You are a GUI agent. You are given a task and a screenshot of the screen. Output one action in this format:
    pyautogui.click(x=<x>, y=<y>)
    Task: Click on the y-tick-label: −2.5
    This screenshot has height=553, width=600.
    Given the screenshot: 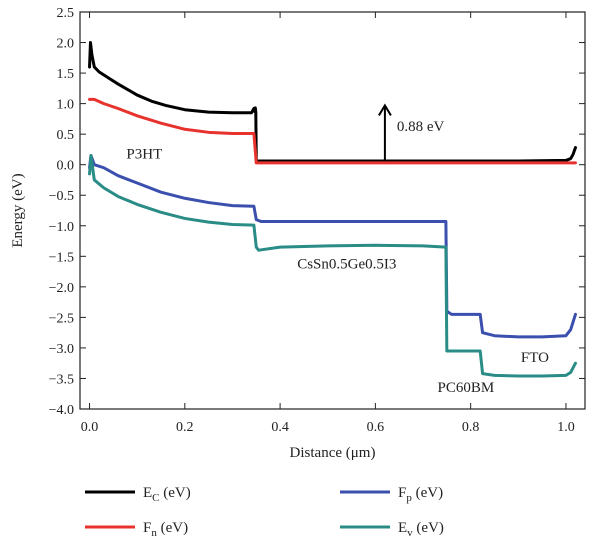 What is the action you would take?
    pyautogui.click(x=61, y=318)
    